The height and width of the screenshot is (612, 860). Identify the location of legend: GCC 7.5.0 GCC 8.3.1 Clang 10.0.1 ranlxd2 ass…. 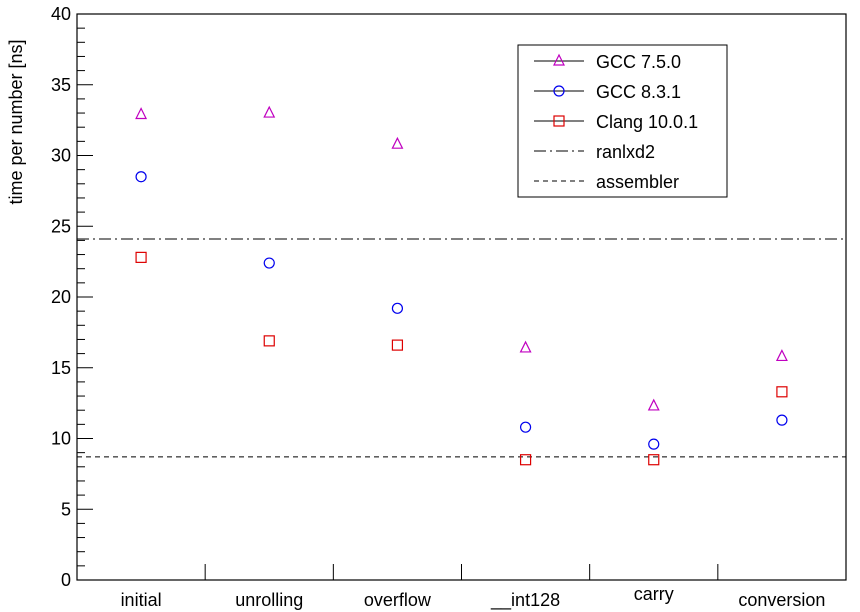
(622, 121).